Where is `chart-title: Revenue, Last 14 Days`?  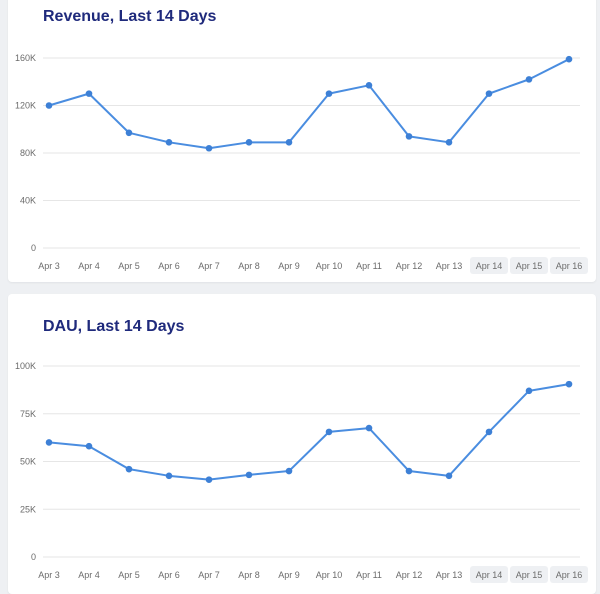 chart-title: Revenue, Last 14 Days is located at coordinates (130, 16).